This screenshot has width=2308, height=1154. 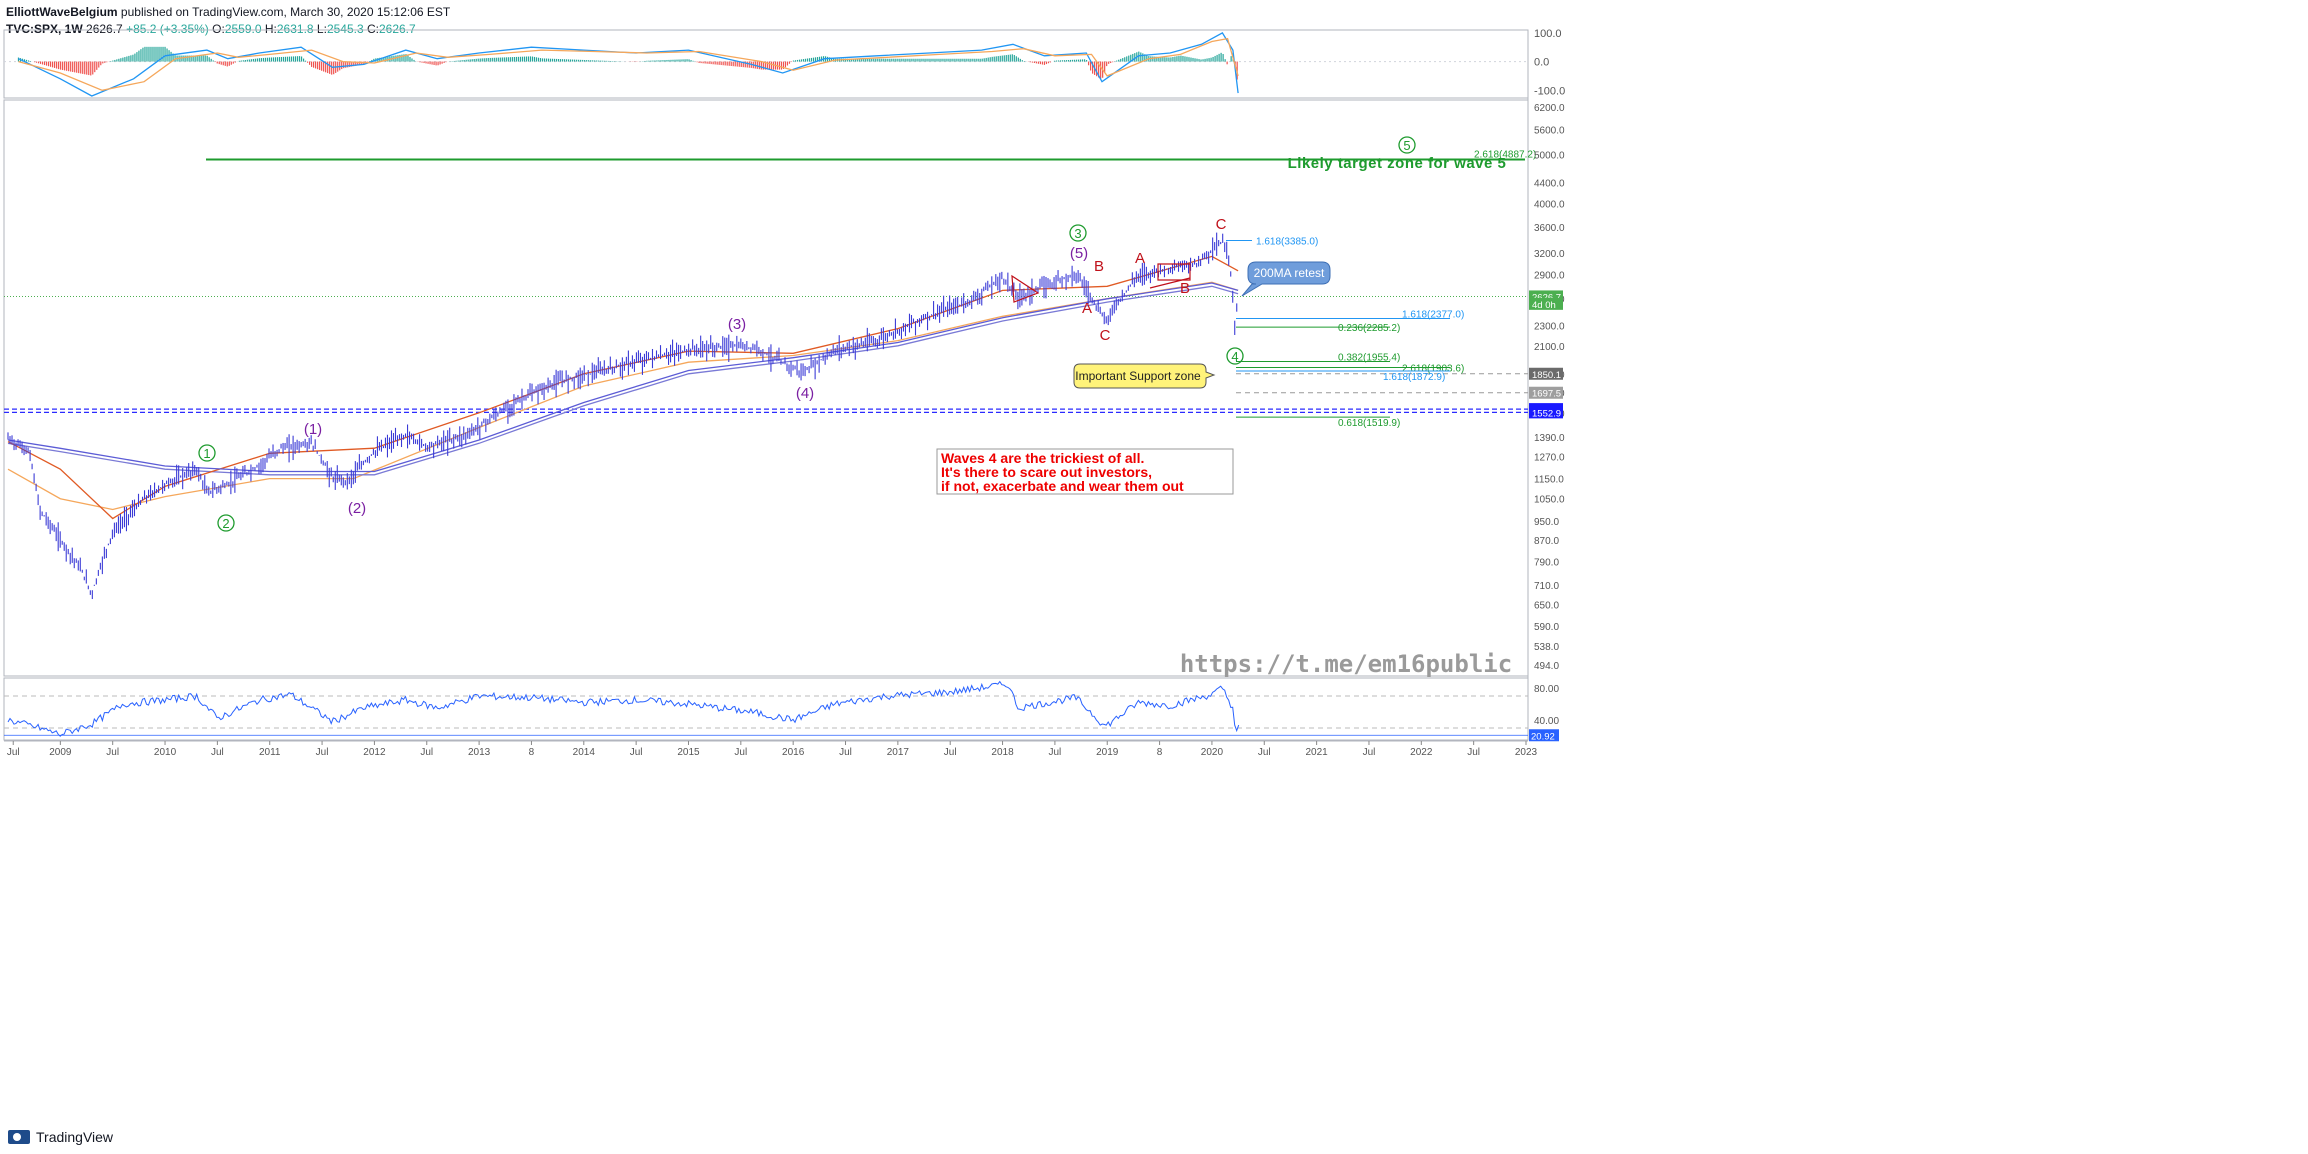 I want to click on time-tick-label: 2012, so click(x=374, y=752).